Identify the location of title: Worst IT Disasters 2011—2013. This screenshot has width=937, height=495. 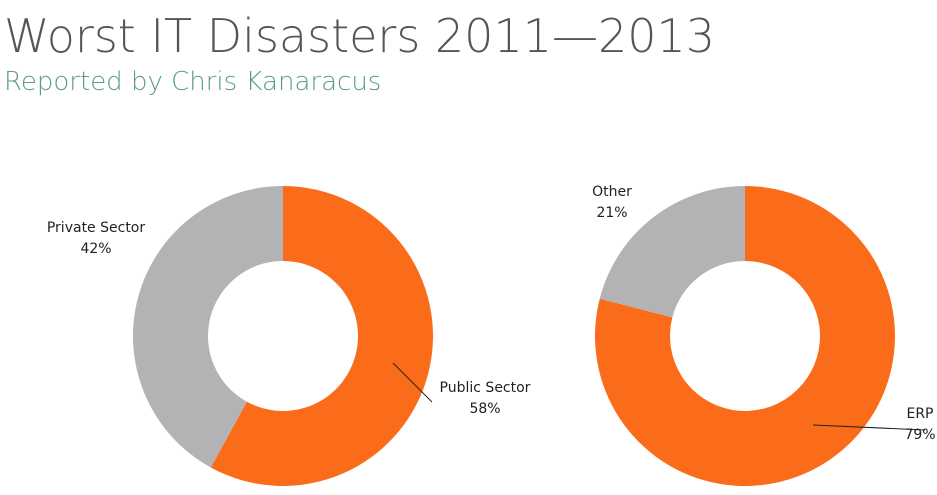
(359, 36).